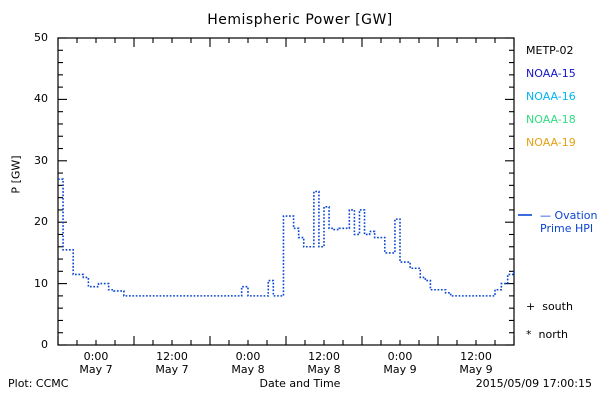 This screenshot has width=600, height=400. I want to click on y-tick-label: 50, so click(41, 37).